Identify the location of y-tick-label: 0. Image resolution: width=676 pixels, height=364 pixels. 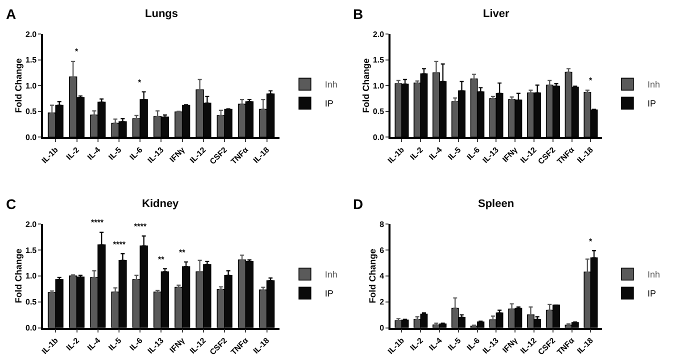
(382, 328).